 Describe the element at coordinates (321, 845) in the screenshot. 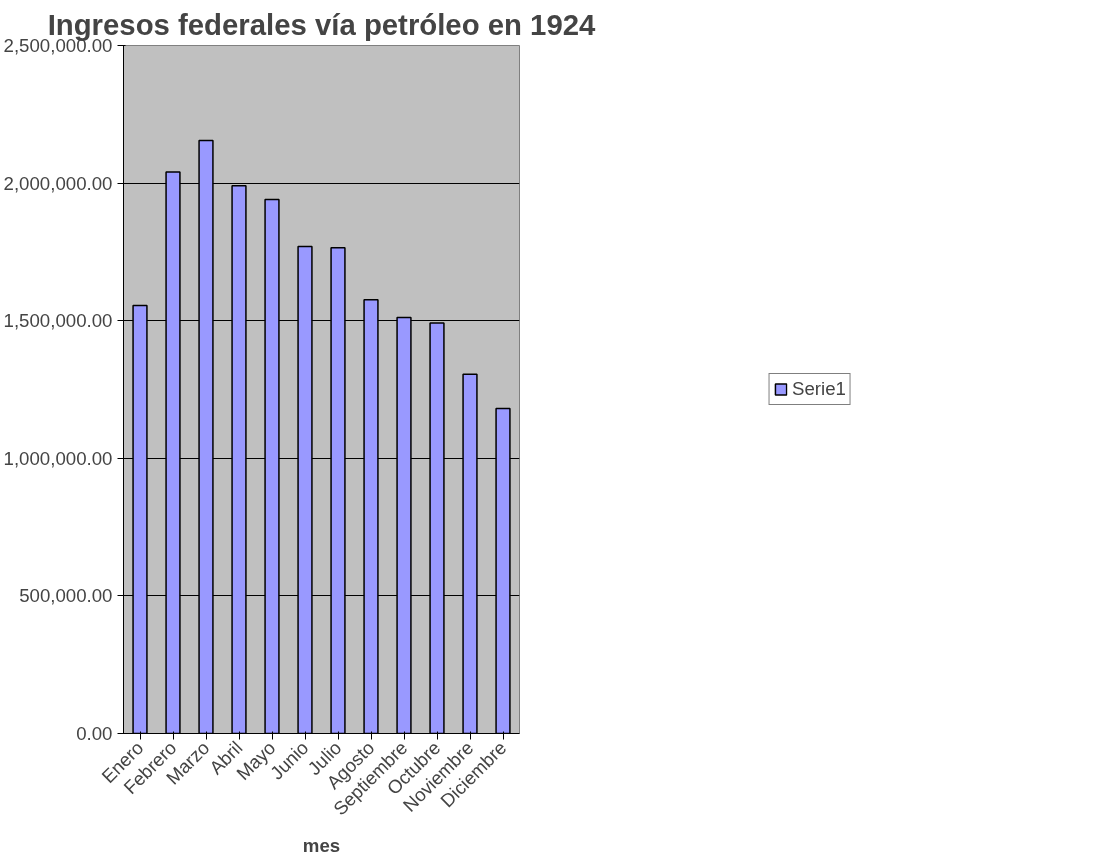

I see `x-axis-title: mes` at that location.